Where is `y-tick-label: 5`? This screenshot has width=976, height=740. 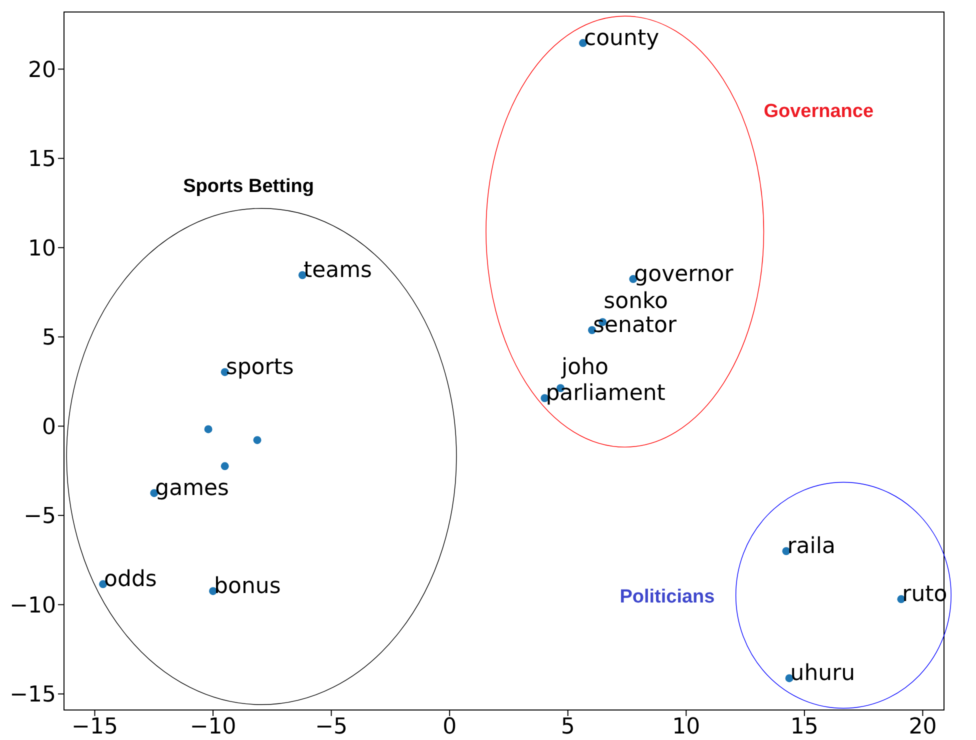
y-tick-label: 5 is located at coordinates (49, 338).